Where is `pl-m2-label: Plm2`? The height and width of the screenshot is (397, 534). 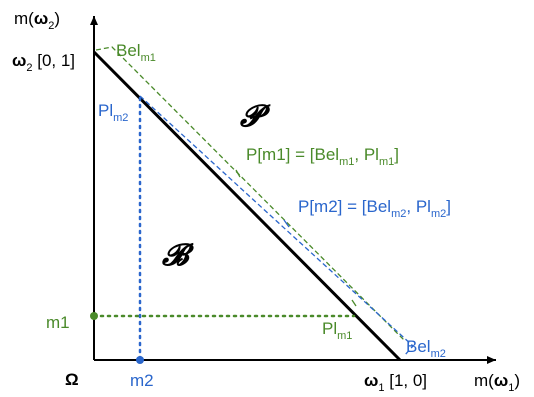 pl-m2-label: Plm2 is located at coordinates (113, 112).